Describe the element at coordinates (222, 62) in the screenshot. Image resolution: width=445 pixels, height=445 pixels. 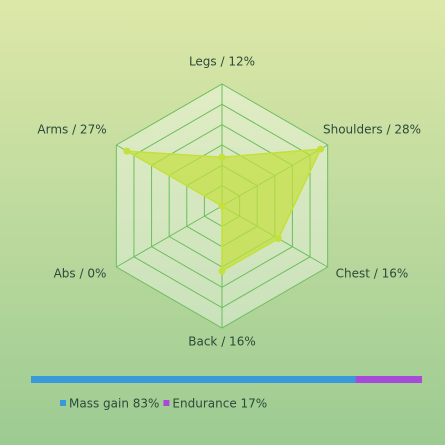
I see `axis-label: Legs / 12%` at that location.